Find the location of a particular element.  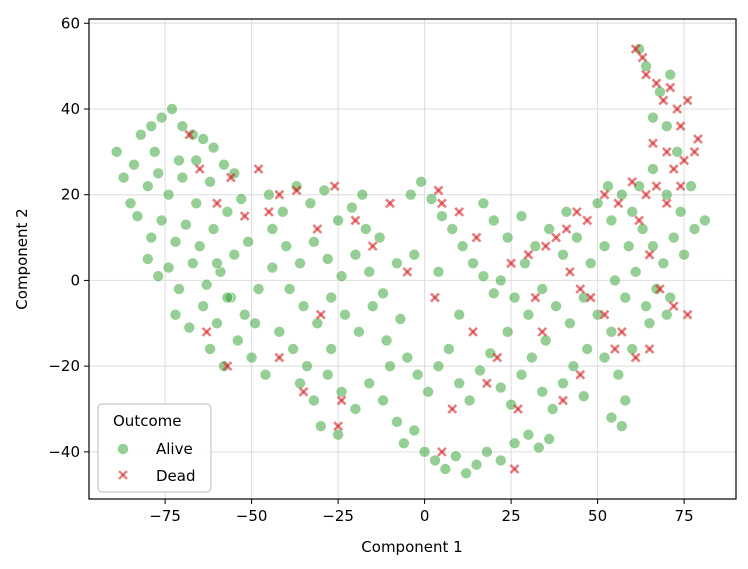

y-tick-label: −20 is located at coordinates (64, 366).